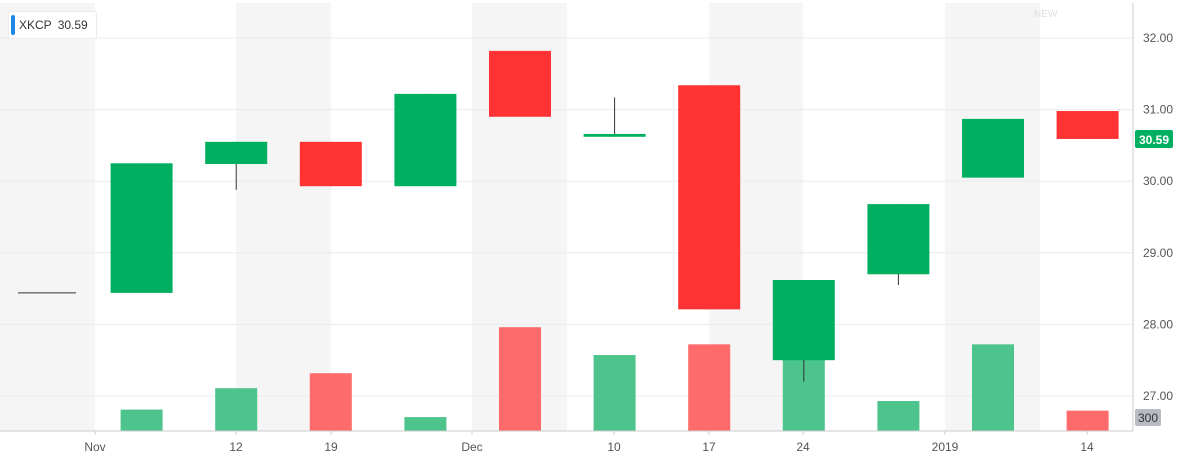  I want to click on y-tick-label: 29.00, so click(1158, 253).